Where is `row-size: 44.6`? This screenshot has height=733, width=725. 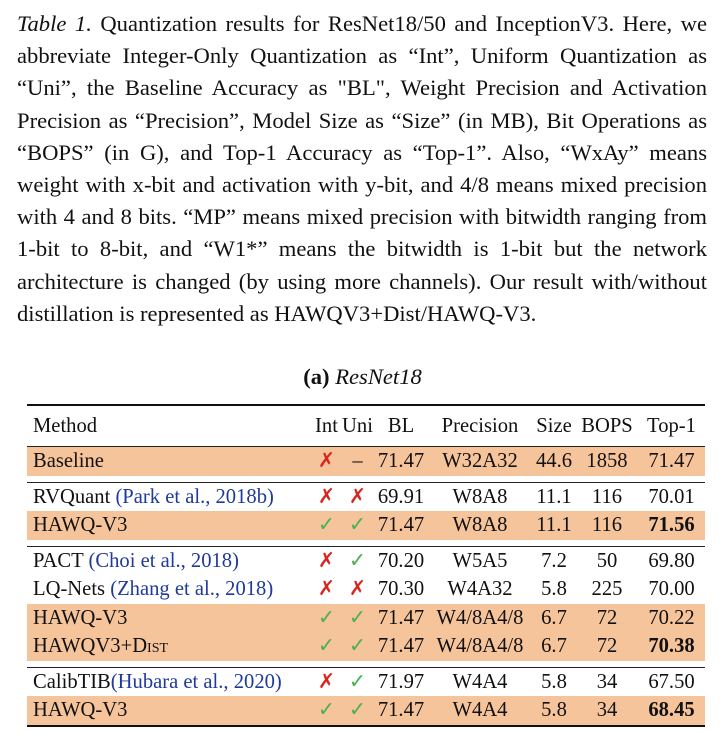
row-size: 44.6 is located at coordinates (554, 461).